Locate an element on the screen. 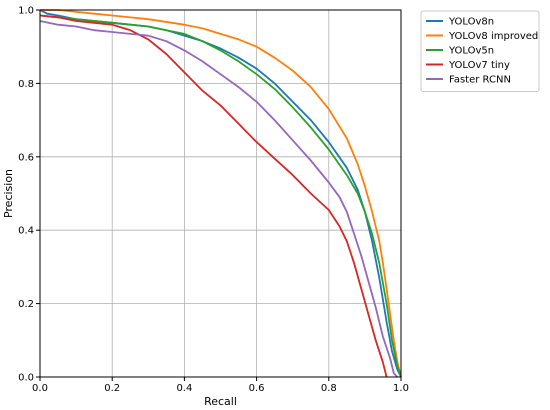 Image resolution: width=550 pixels, height=410 pixels. x-tick-label: 0.0 is located at coordinates (40, 388).